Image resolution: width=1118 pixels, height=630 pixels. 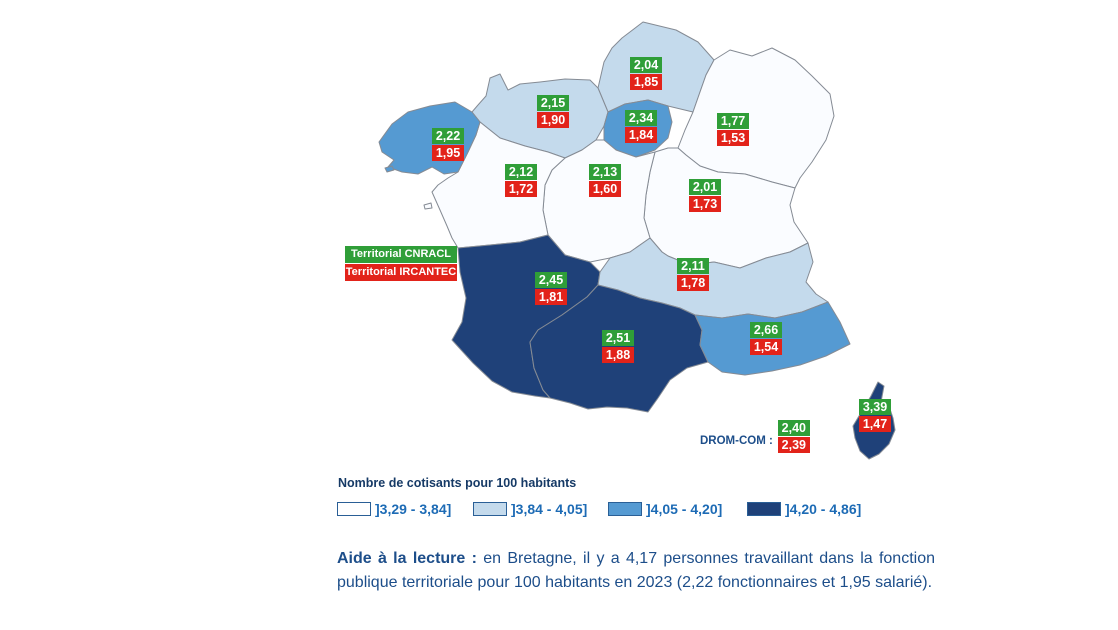 What do you see at coordinates (684, 509) in the screenshot?
I see `legend-range-label-3: ]4,05 - 4,20]` at bounding box center [684, 509].